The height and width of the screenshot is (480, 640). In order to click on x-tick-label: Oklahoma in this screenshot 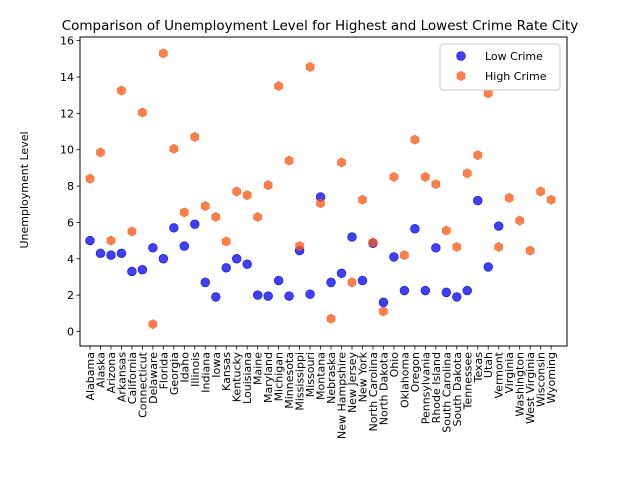, I will do `click(404, 380)`.